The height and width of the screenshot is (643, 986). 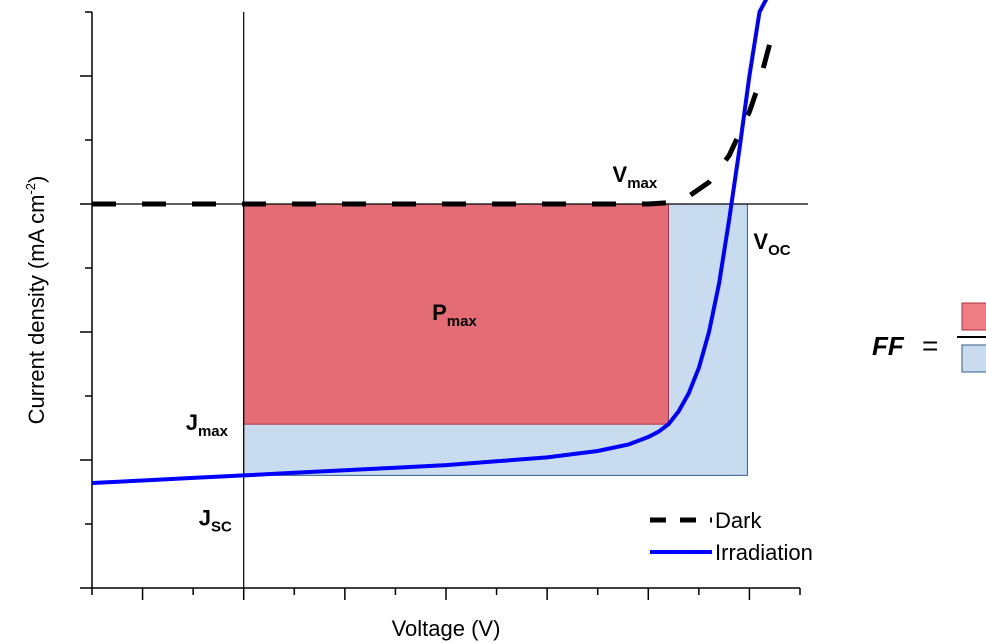 What do you see at coordinates (738, 520) in the screenshot?
I see `legend-dark-label: Dark` at bounding box center [738, 520].